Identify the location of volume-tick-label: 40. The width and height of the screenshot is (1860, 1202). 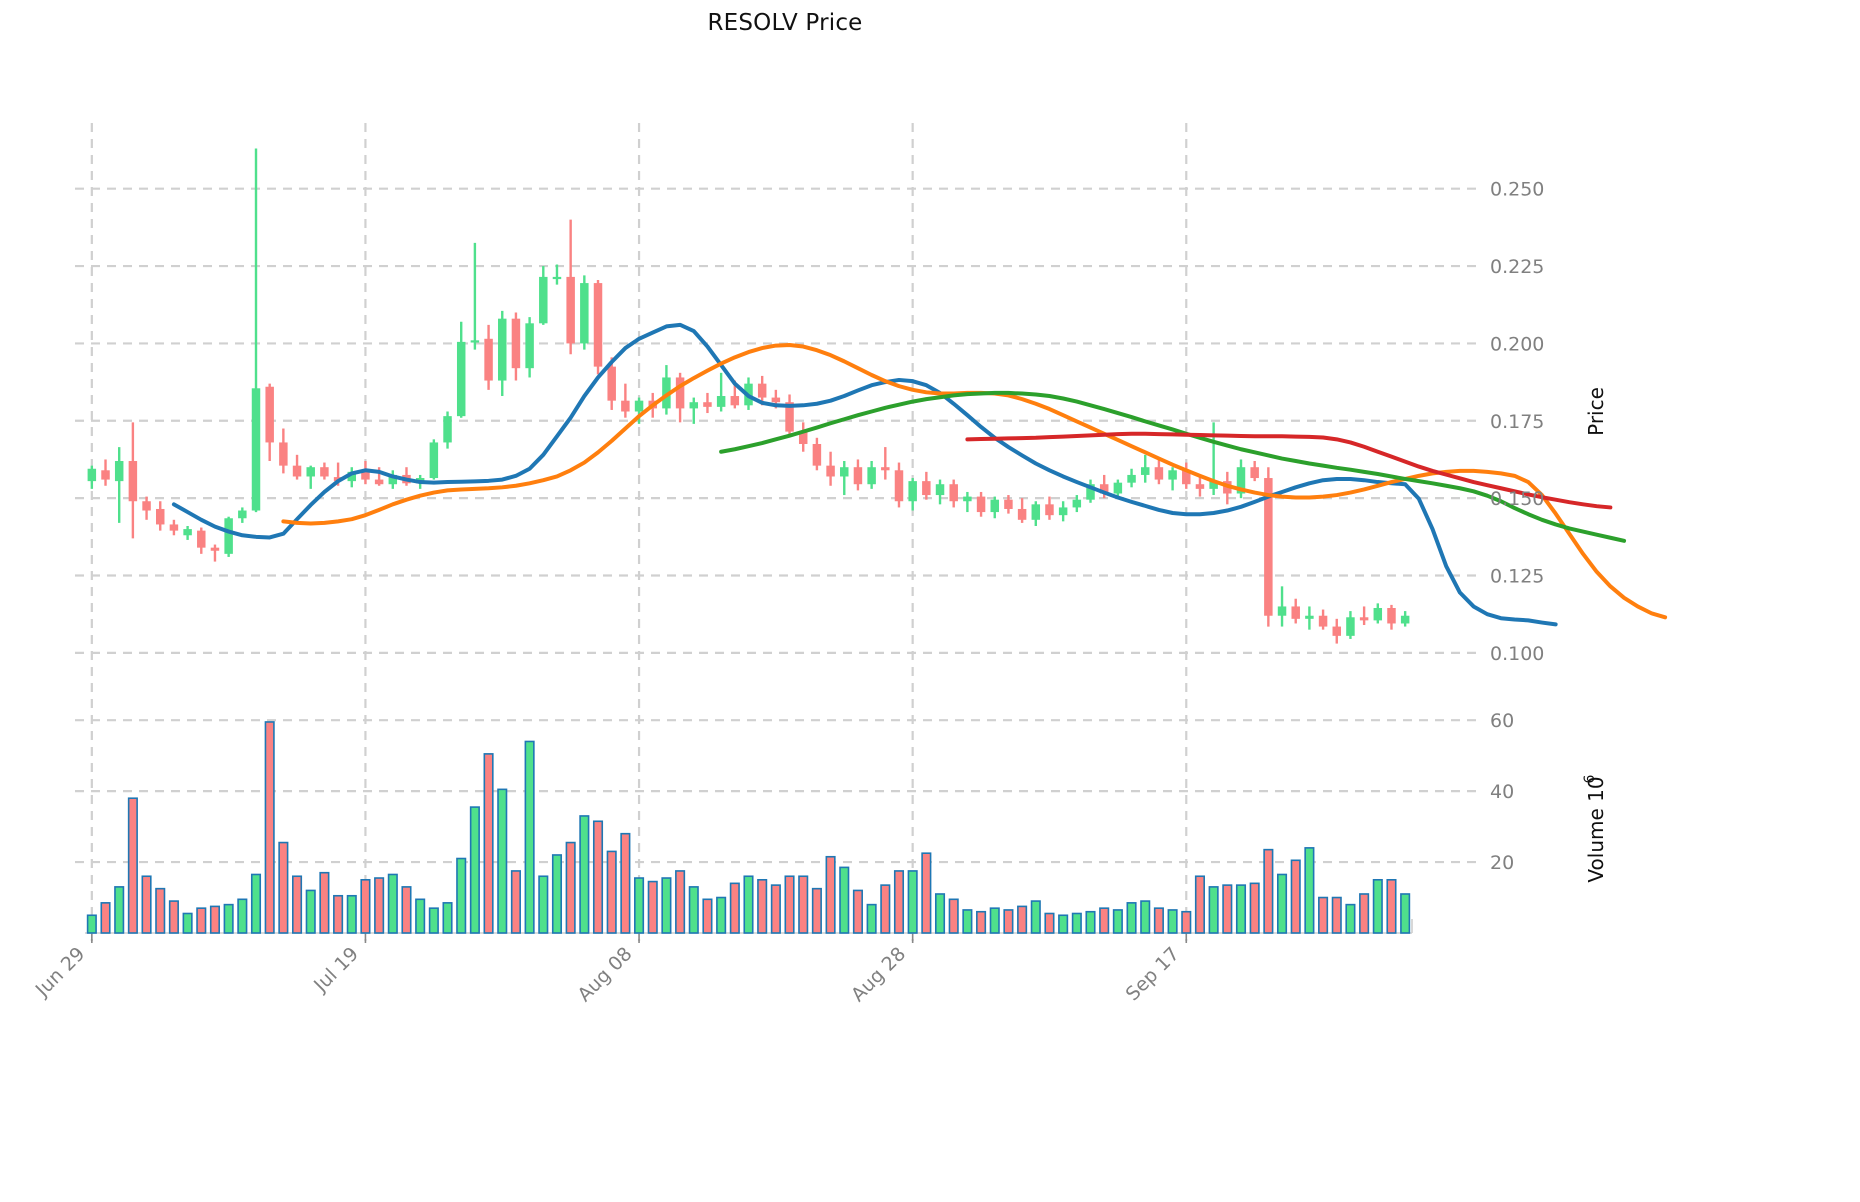
(1502, 792).